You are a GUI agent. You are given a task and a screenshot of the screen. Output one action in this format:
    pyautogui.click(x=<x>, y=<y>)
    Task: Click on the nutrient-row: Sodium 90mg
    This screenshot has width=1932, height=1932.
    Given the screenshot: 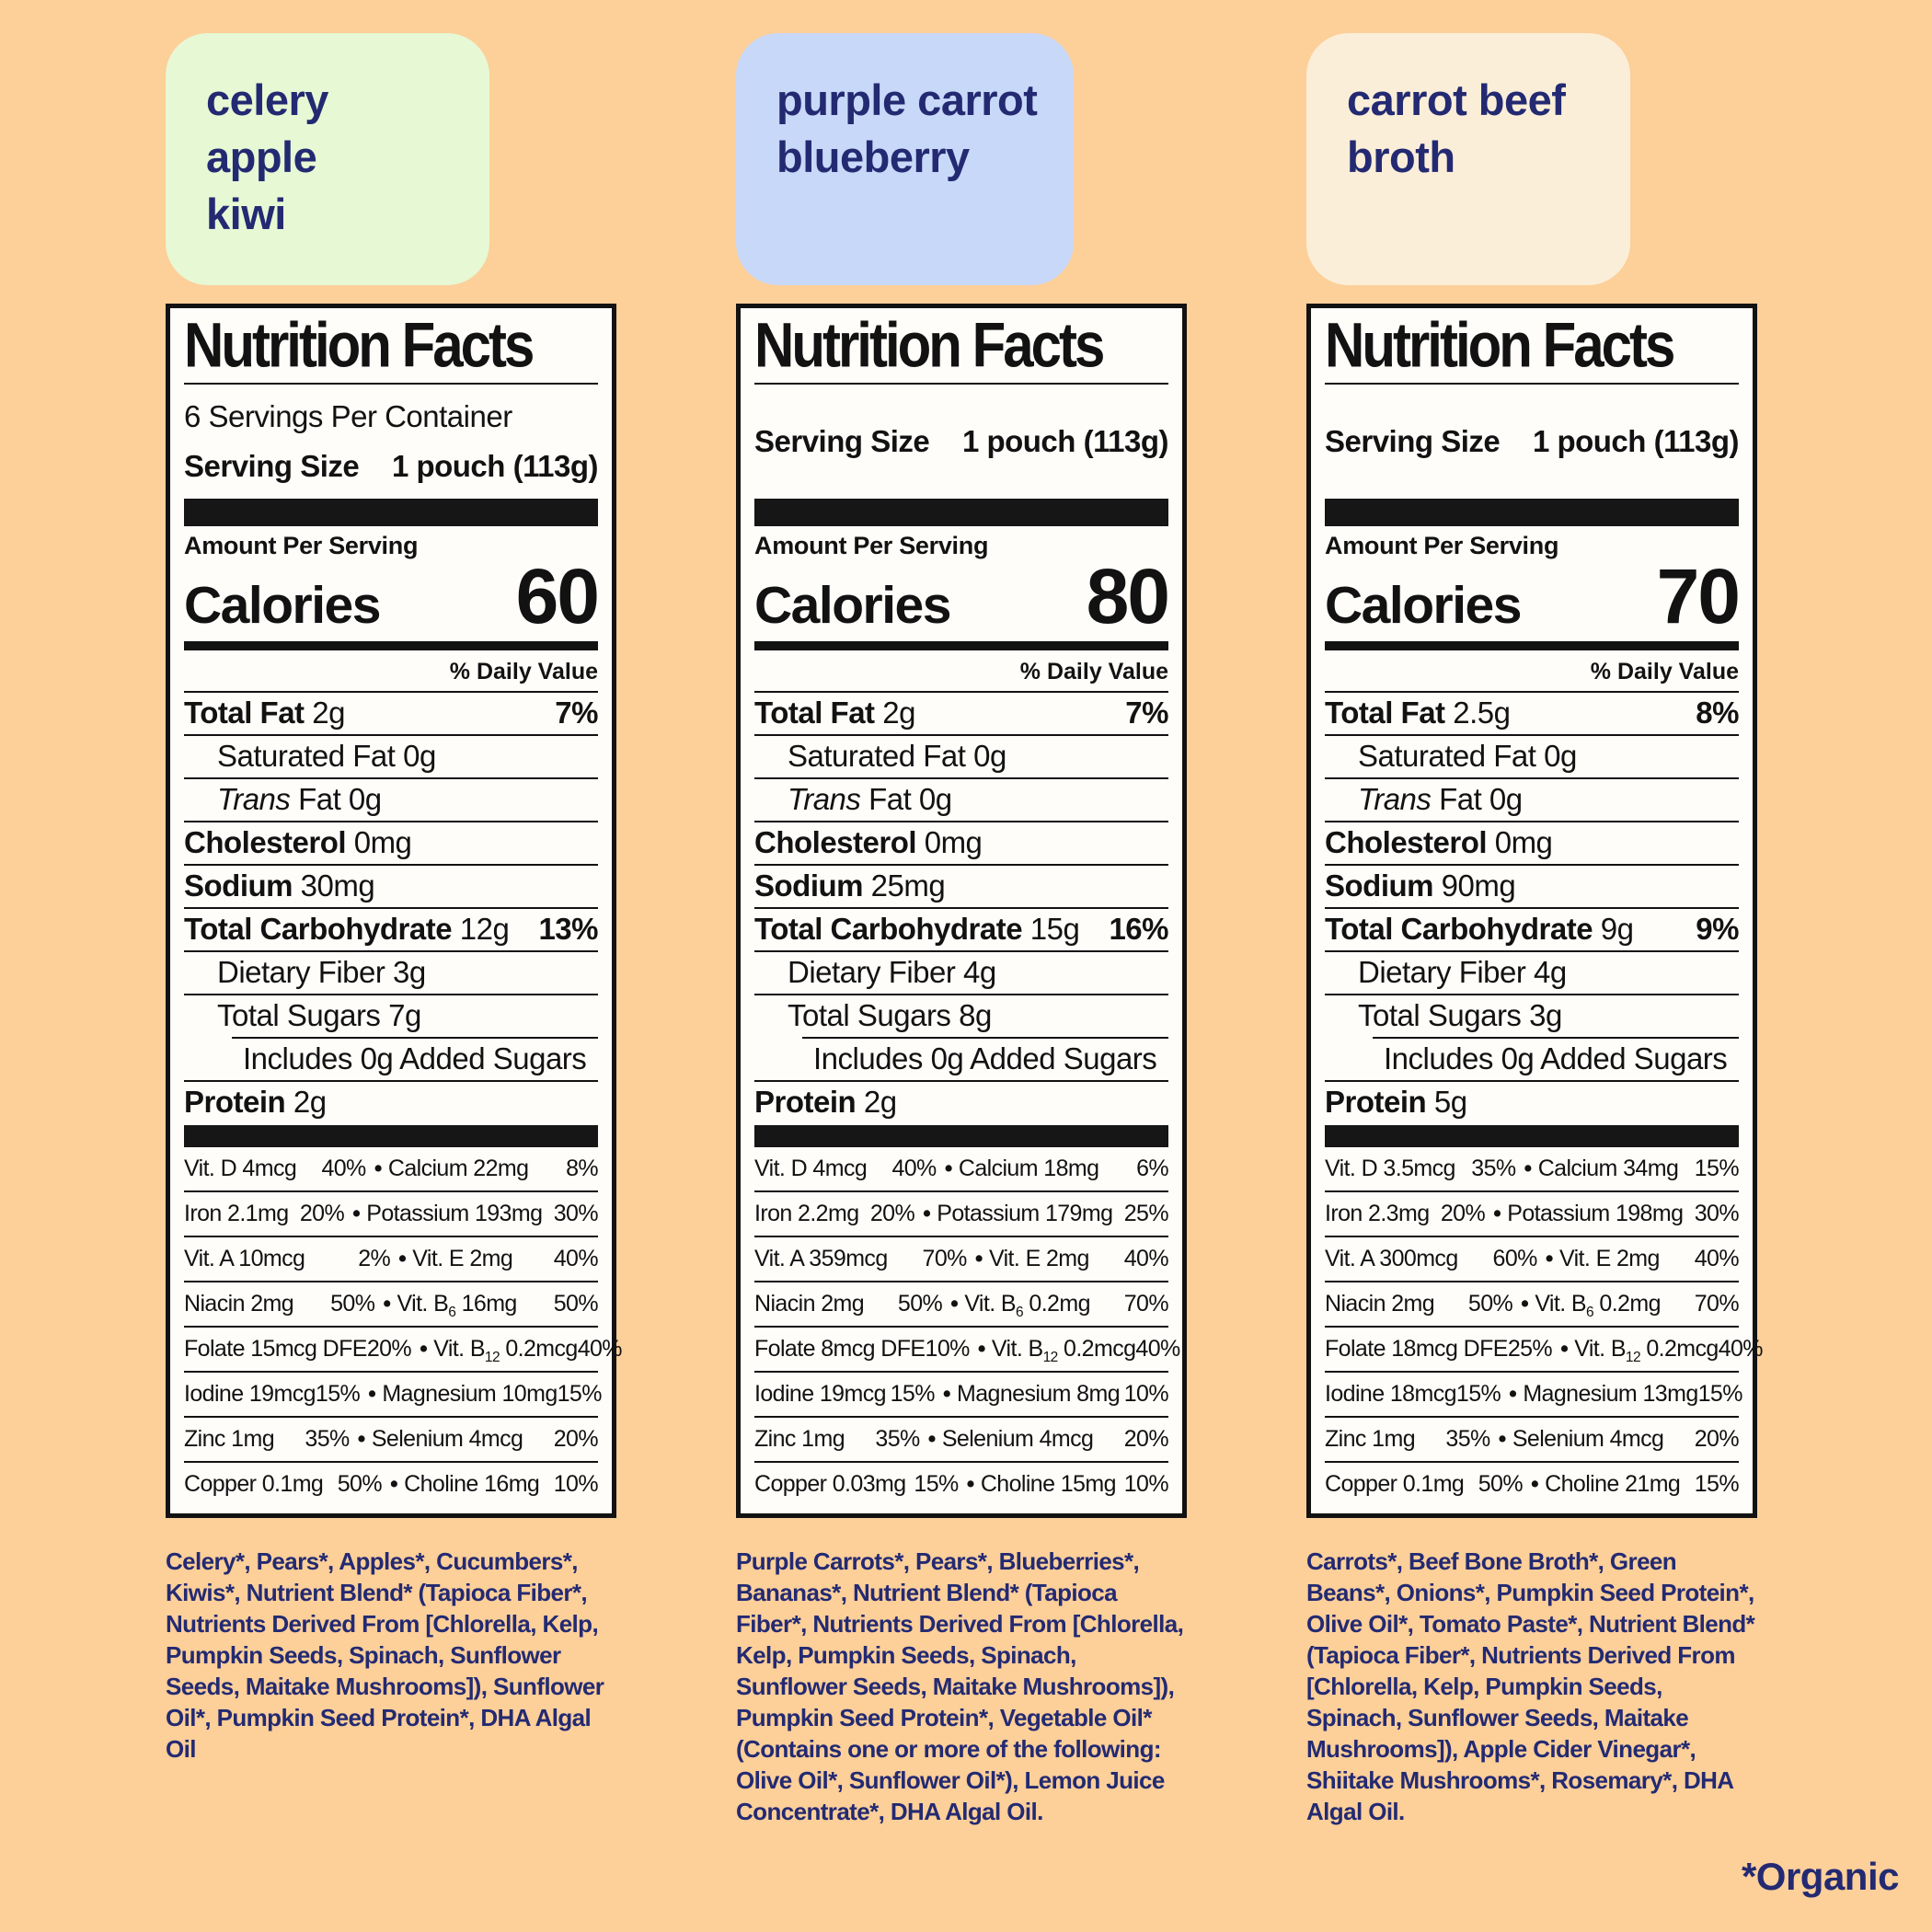 What is the action you would take?
    pyautogui.click(x=1532, y=885)
    